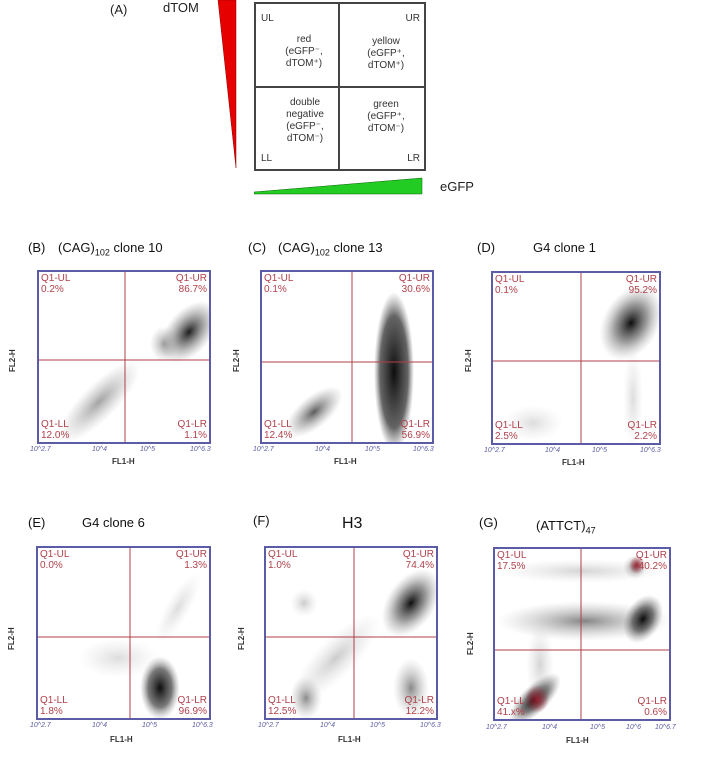  I want to click on quadrant-ur-value: Q1-UR 30.6%, so click(414, 284).